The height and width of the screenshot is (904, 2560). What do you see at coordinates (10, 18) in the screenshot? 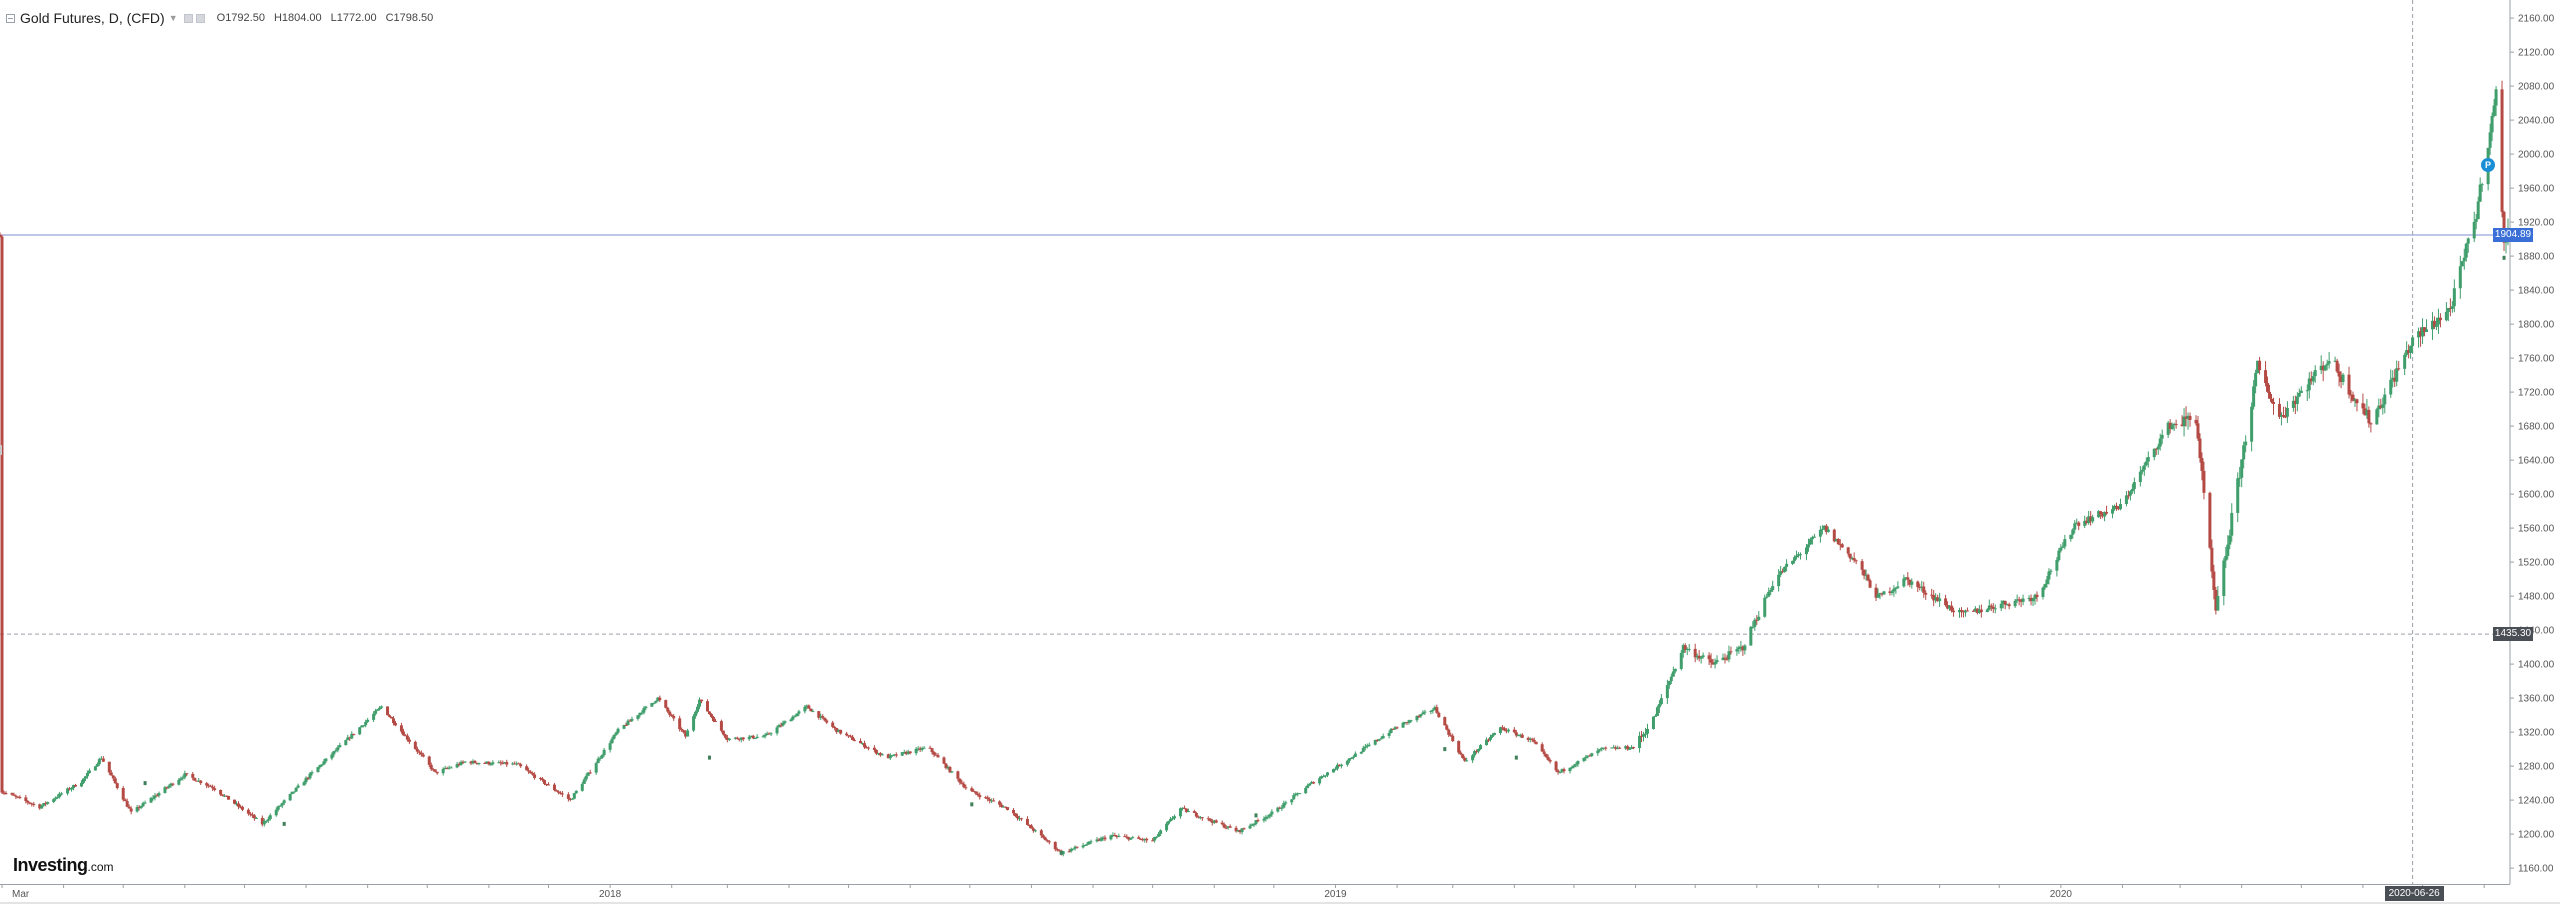
I see `collapse-legend-icon` at bounding box center [10, 18].